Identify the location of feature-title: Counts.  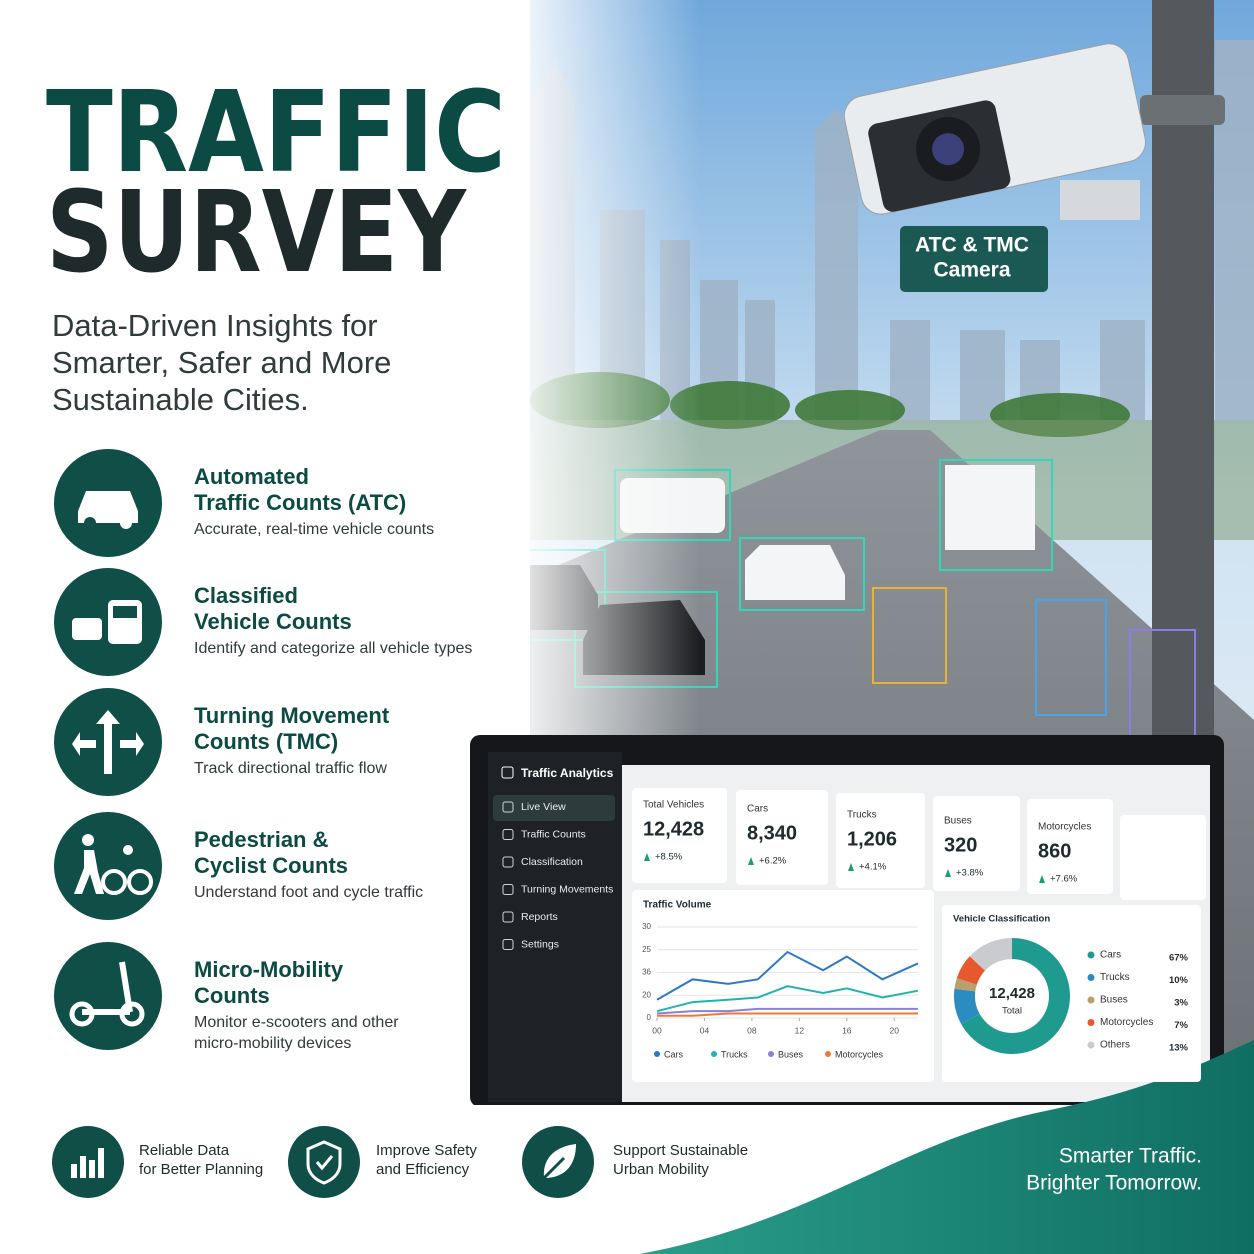
(232, 995).